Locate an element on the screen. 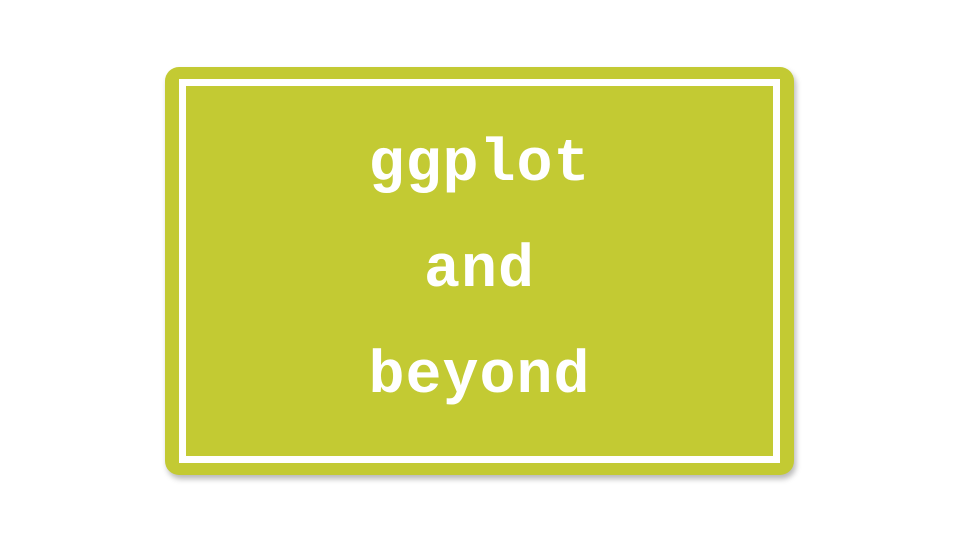 The width and height of the screenshot is (960, 540). title-line-3: beyond is located at coordinates (479, 377).